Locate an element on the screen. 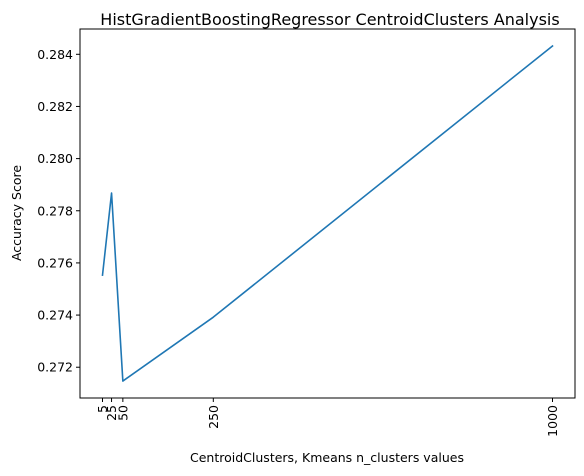  x-tick-label: 250 is located at coordinates (213, 417).